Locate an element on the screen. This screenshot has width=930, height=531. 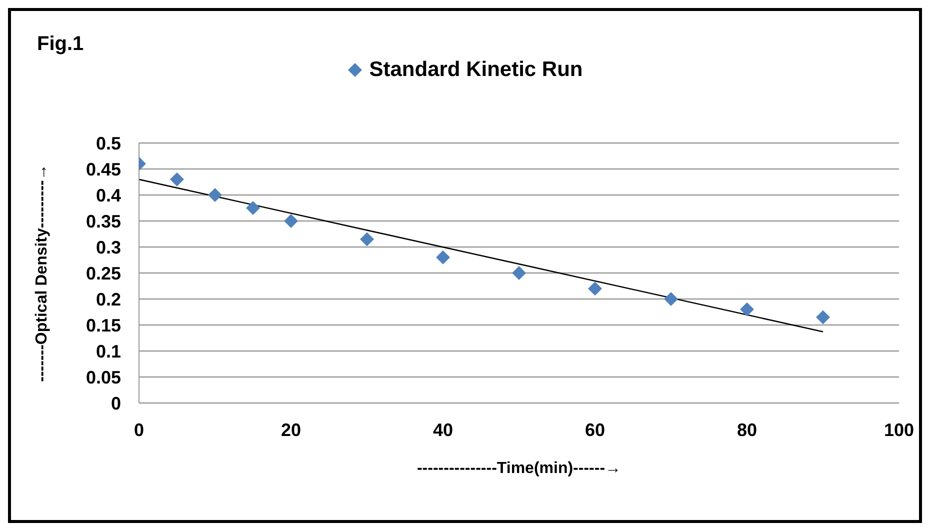
x-tick-label: 20 is located at coordinates (291, 430).